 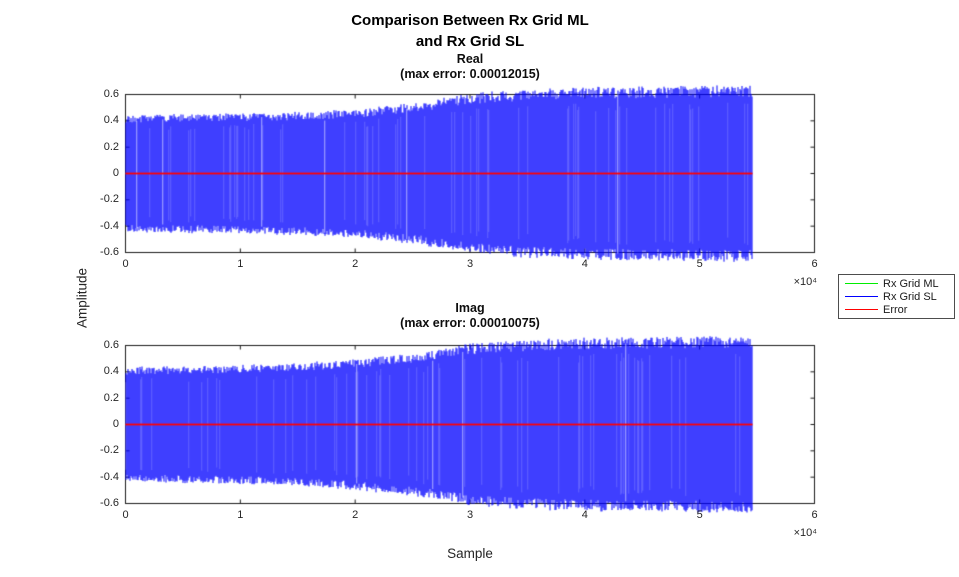 I want to click on legend-box: Rx Grid ML Rx Grid SL Error, so click(x=896, y=296).